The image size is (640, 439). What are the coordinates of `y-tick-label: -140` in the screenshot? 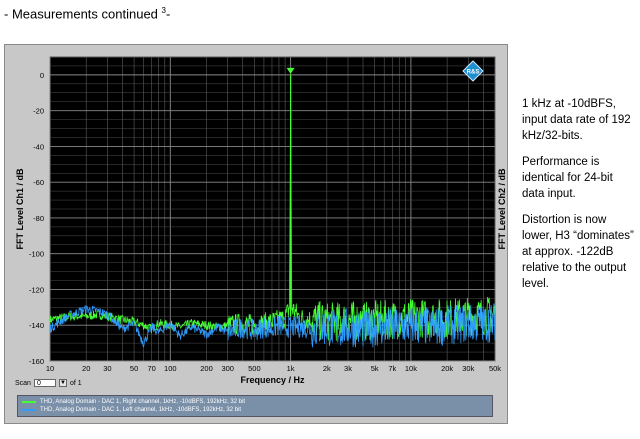 It's located at (36, 325).